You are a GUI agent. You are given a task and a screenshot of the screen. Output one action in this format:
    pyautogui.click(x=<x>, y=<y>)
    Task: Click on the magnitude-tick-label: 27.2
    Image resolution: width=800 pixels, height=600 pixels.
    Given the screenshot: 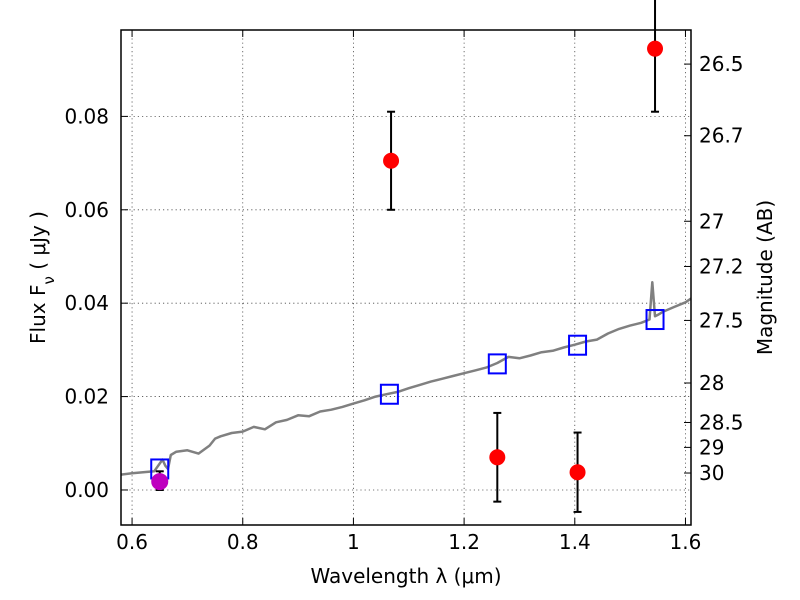 What is the action you would take?
    pyautogui.click(x=721, y=266)
    